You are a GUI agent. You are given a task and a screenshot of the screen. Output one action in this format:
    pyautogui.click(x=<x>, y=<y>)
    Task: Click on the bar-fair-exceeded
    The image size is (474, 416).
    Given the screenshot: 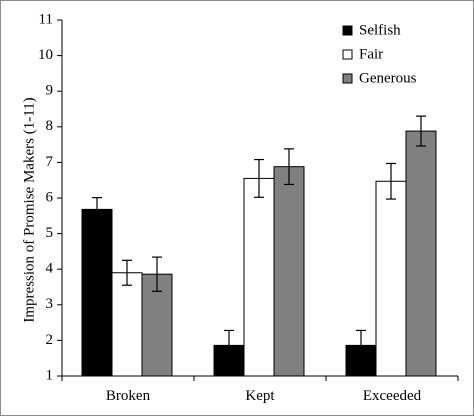 What is the action you would take?
    pyautogui.click(x=391, y=278)
    